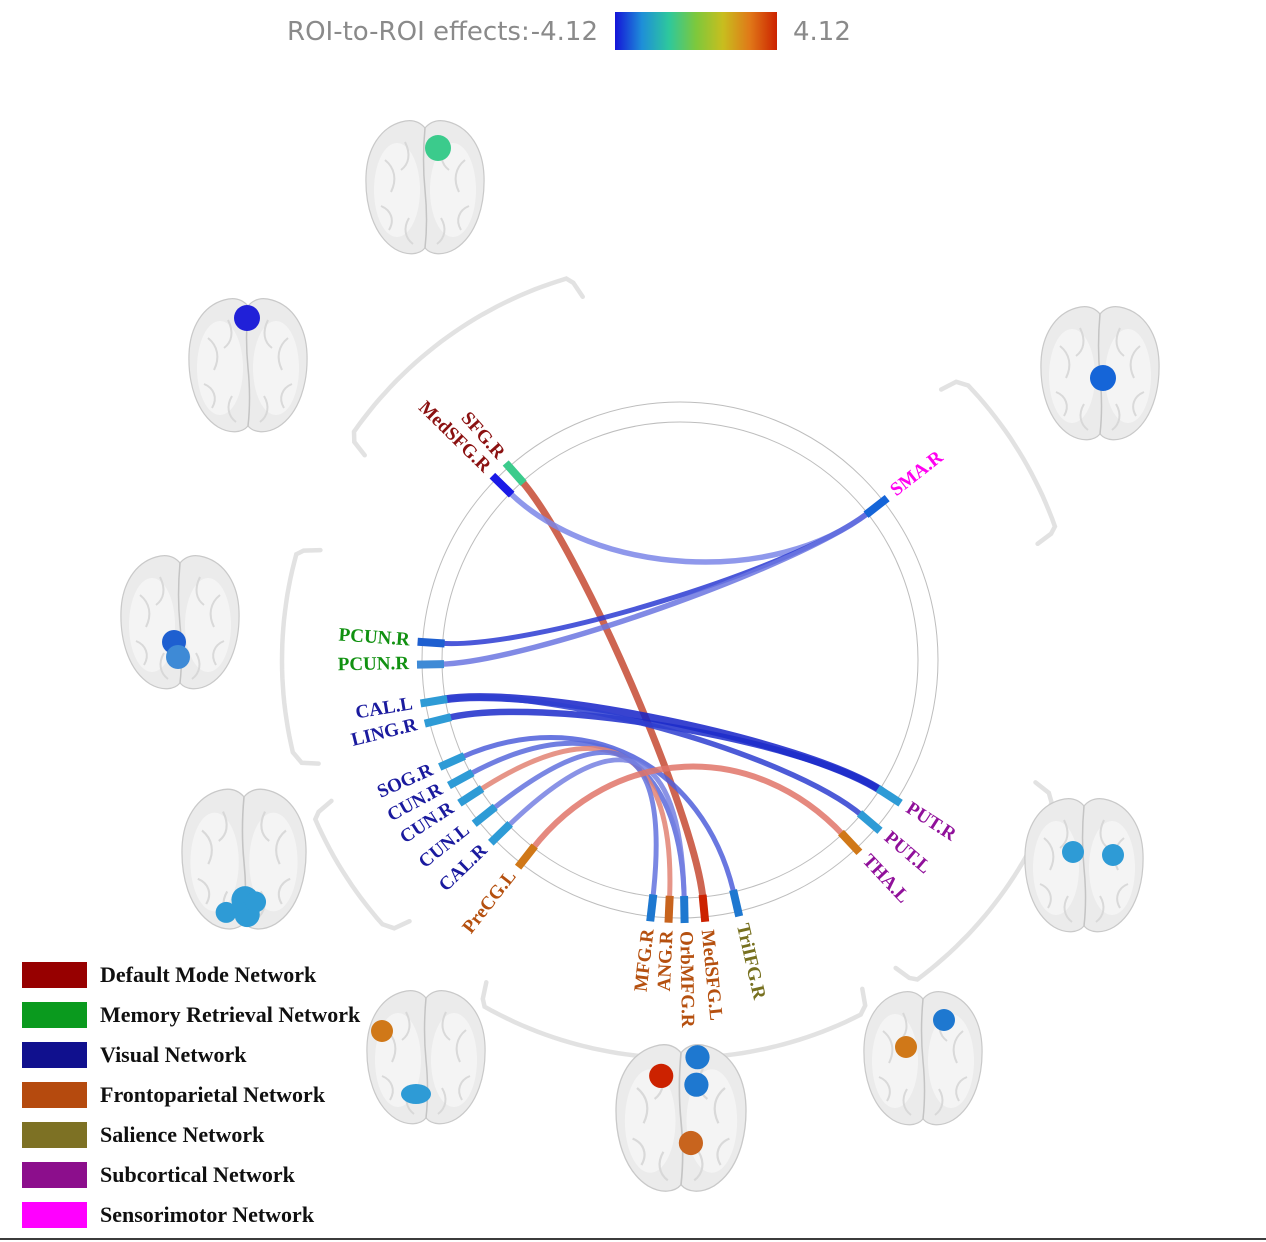  What do you see at coordinates (751, 961) in the screenshot?
I see `roi-label: TriIFG.R` at bounding box center [751, 961].